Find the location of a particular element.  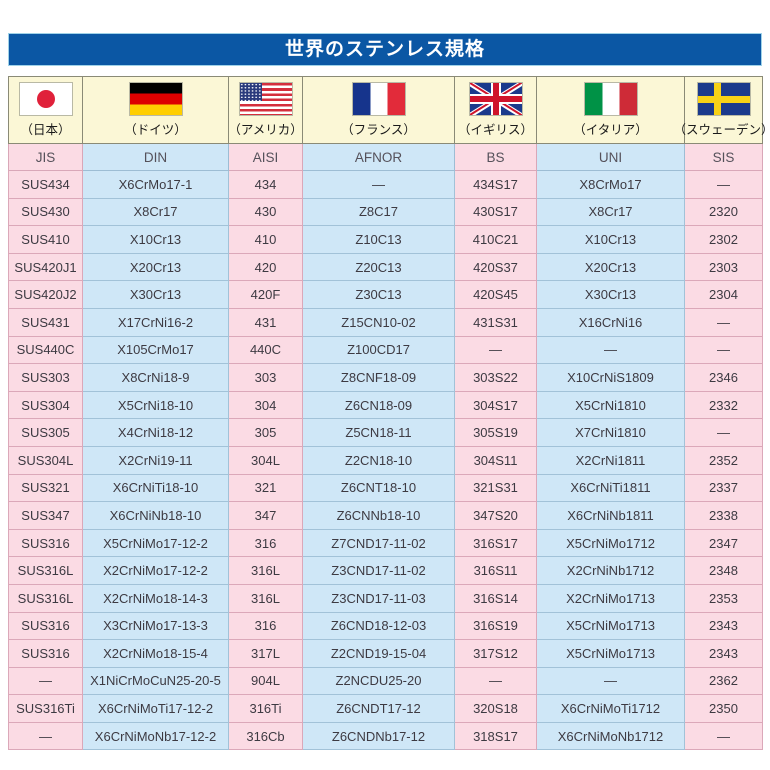

cell-jis: SUS430 is located at coordinates (45, 212).